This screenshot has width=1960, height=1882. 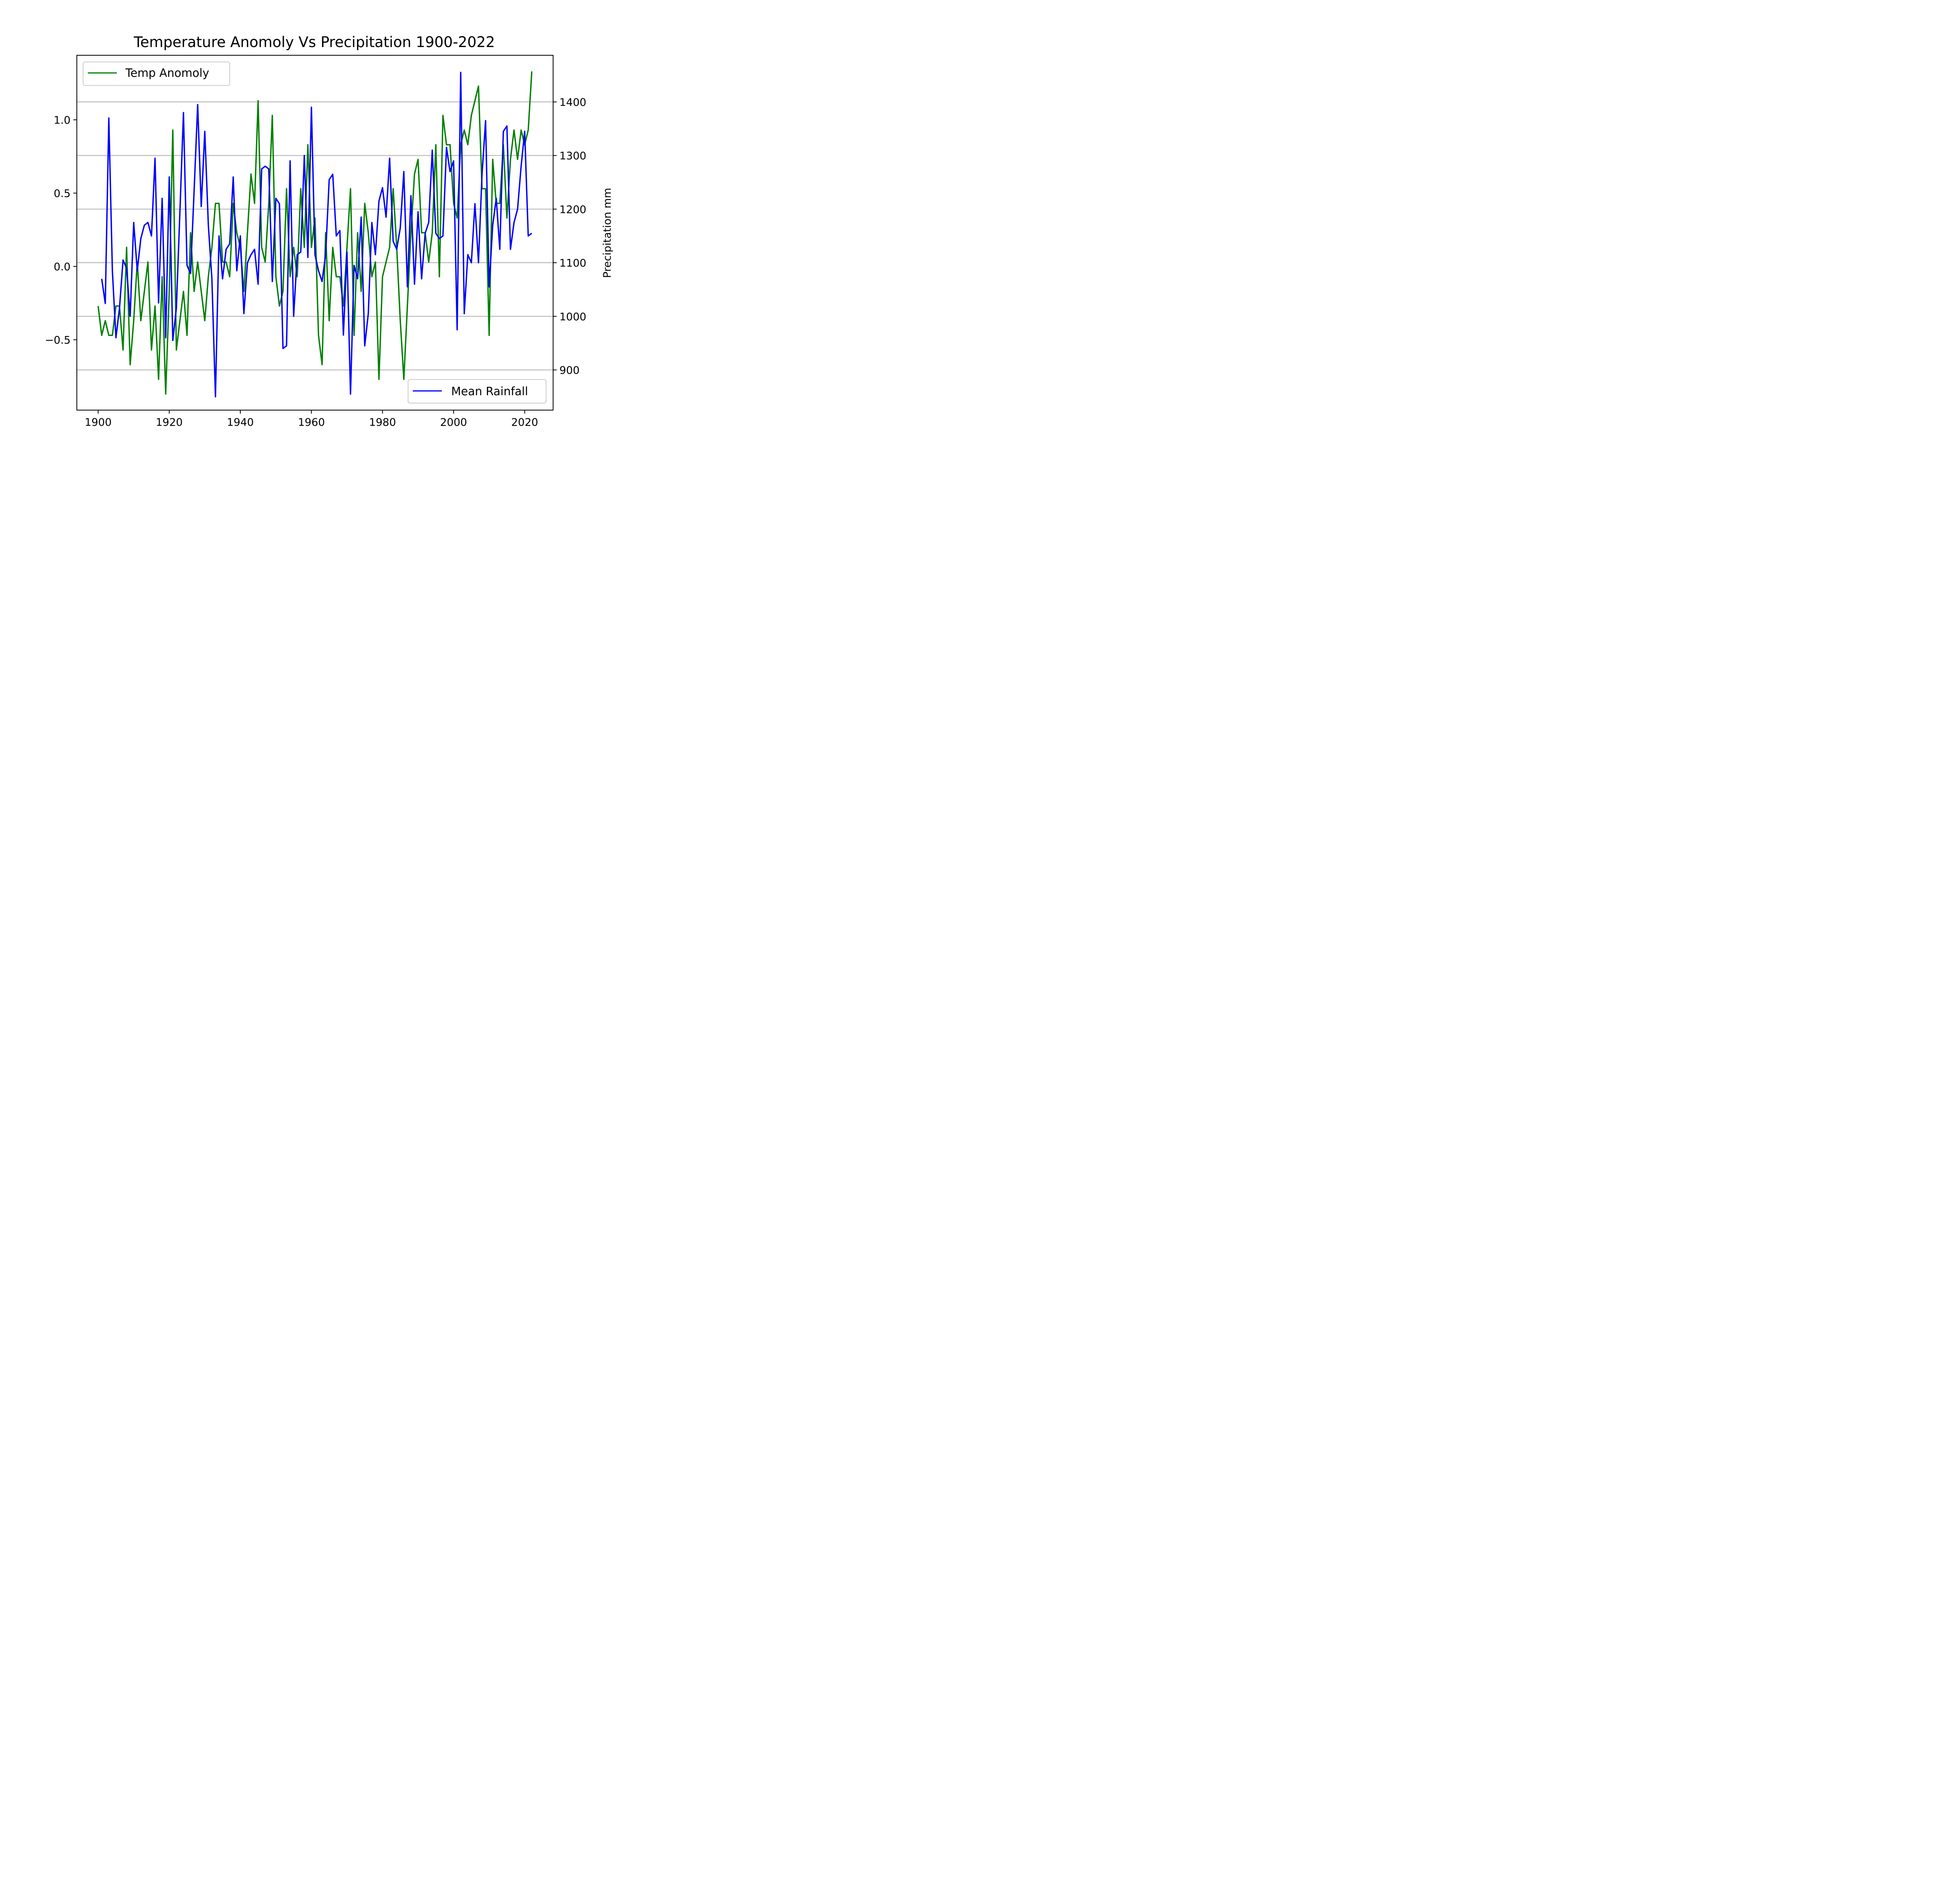 What do you see at coordinates (569, 370) in the screenshot?
I see `y-right-tick-label: 900` at bounding box center [569, 370].